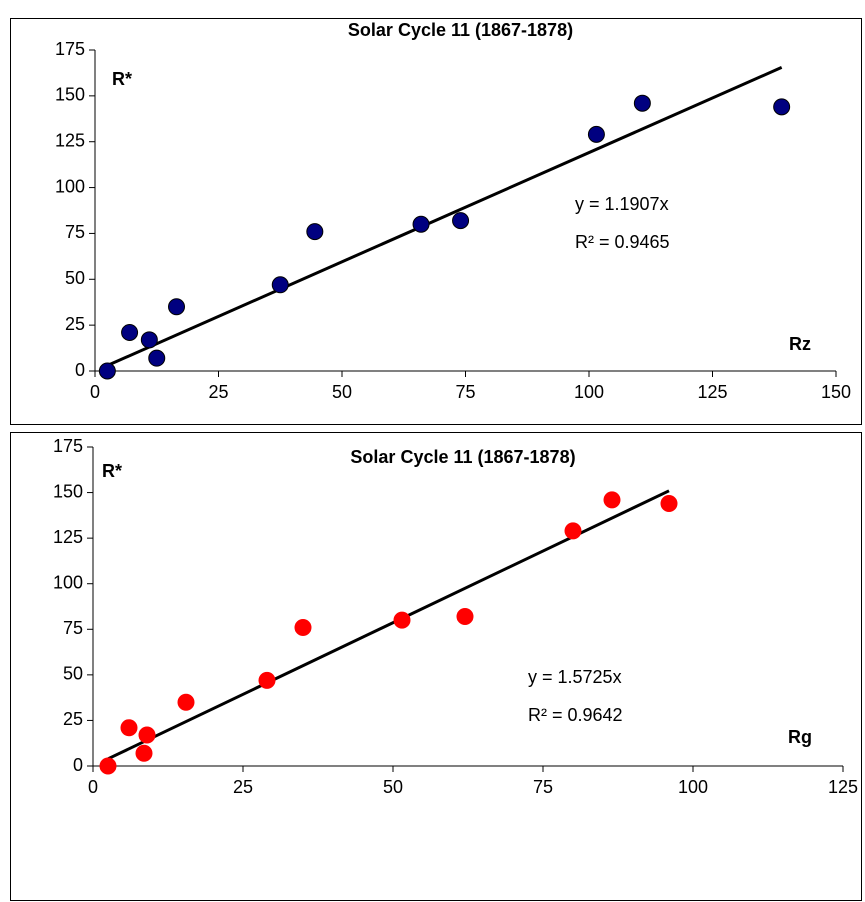 The width and height of the screenshot is (865, 902). What do you see at coordinates (800, 737) in the screenshot?
I see `x-axis-label: Rg` at bounding box center [800, 737].